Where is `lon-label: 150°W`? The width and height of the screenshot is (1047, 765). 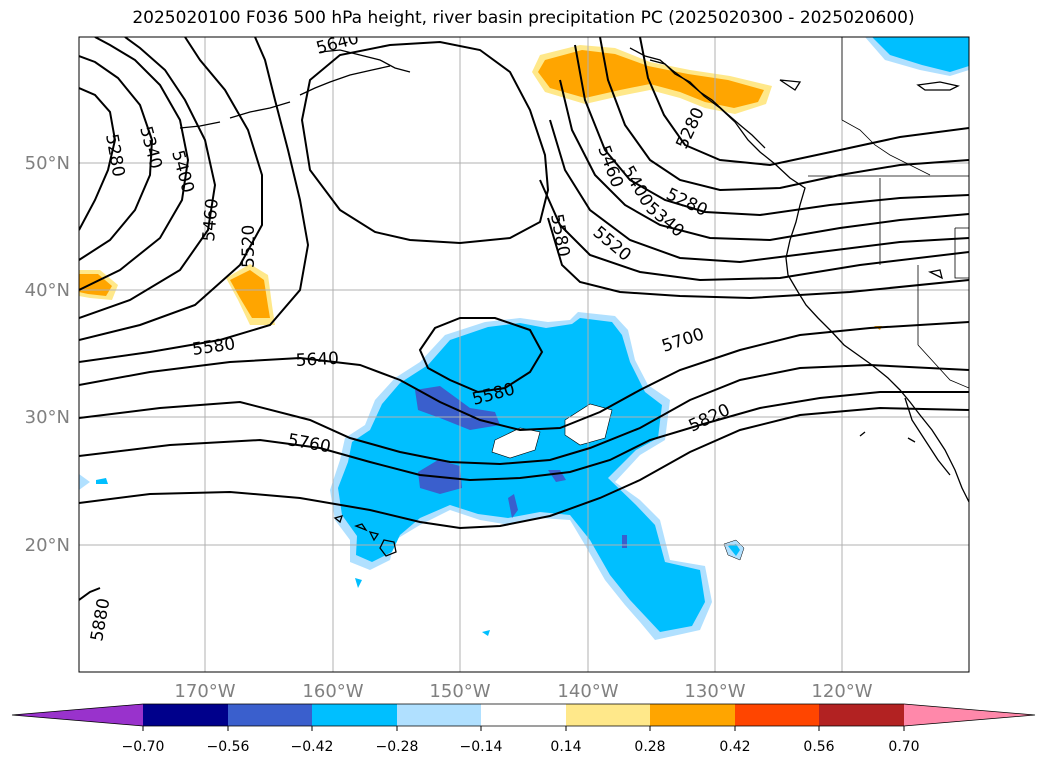
lon-label: 150°W is located at coordinates (459, 691).